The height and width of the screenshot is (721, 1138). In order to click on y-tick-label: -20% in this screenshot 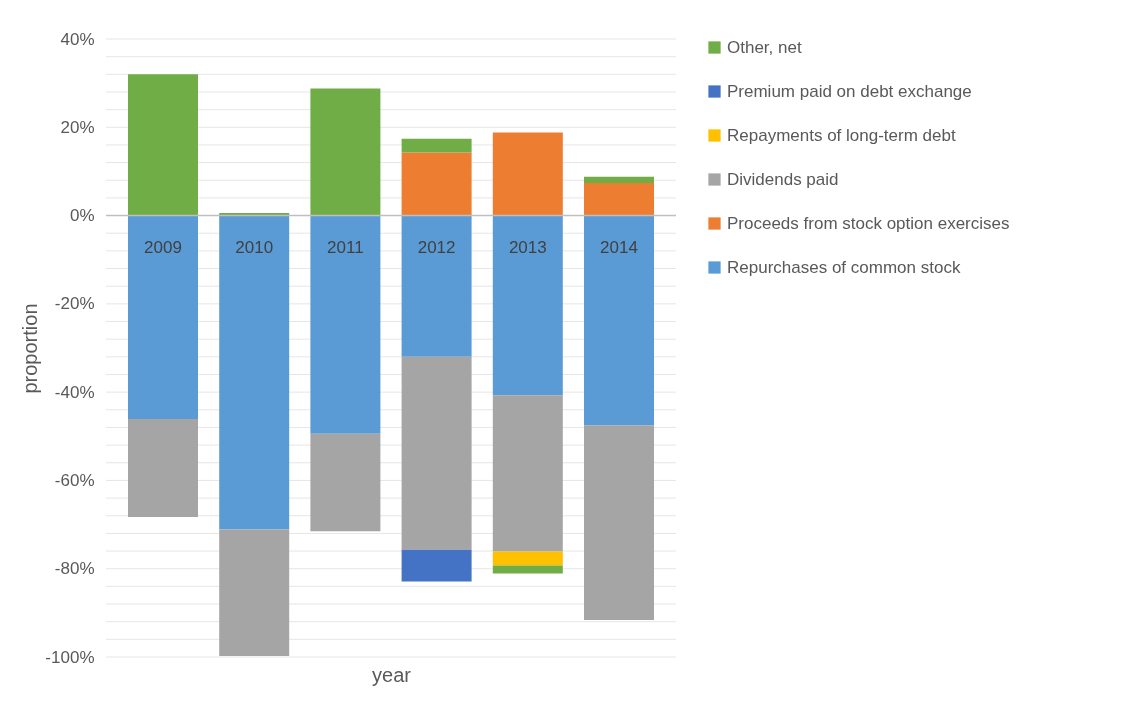, I will do `click(74, 304)`.